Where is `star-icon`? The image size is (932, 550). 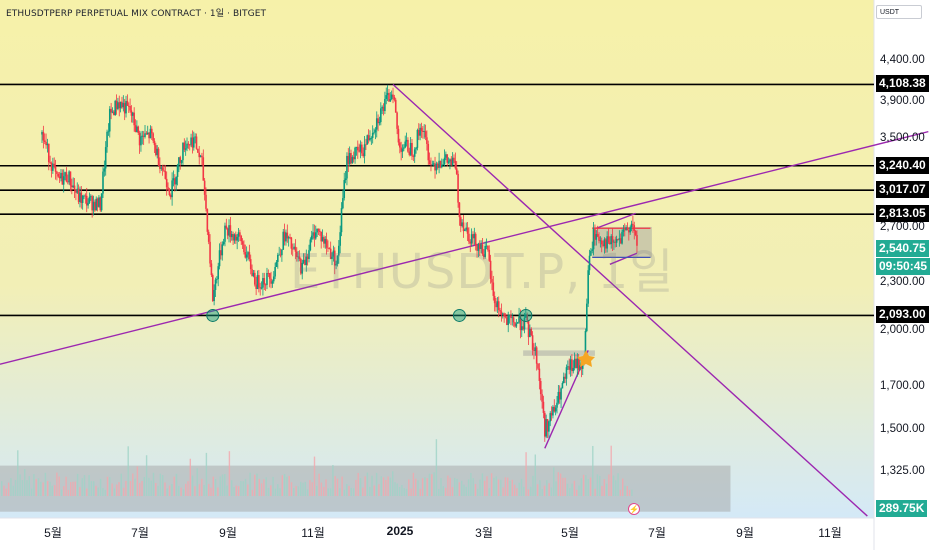
star-icon is located at coordinates (586, 358).